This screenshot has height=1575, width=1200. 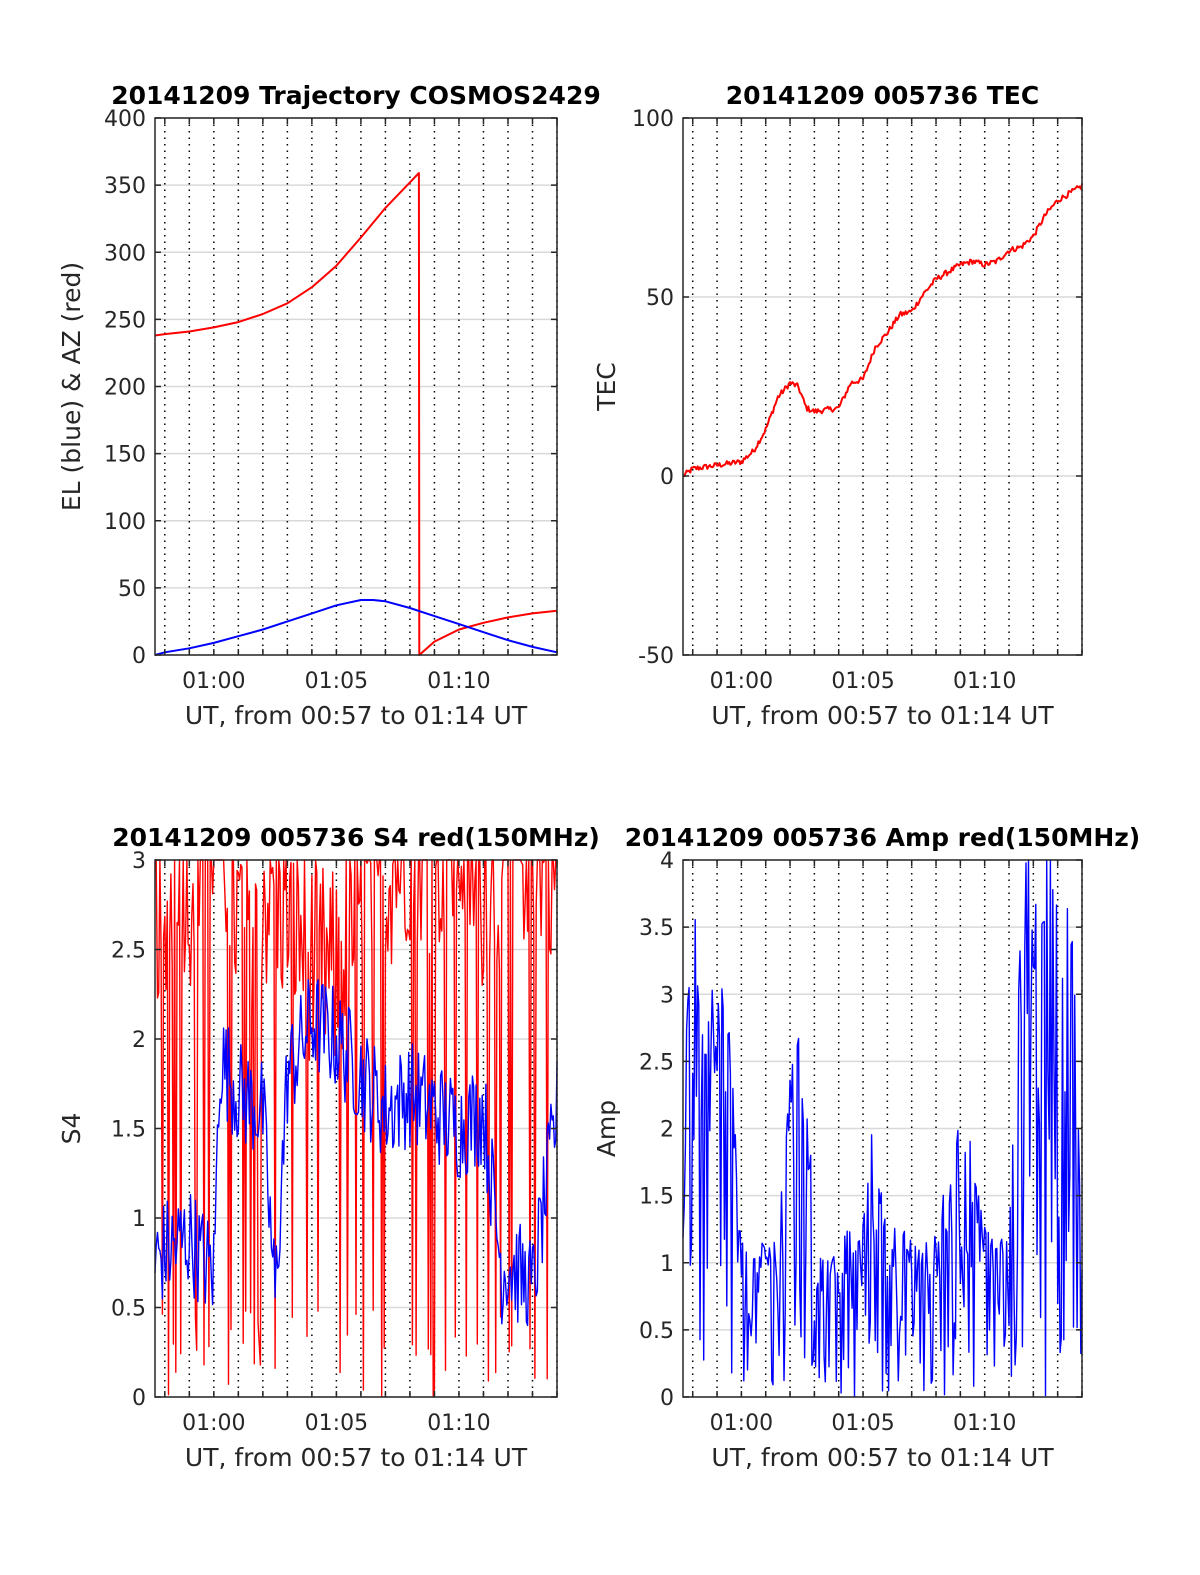 I want to click on y-tick-label: 400, so click(x=125, y=119).